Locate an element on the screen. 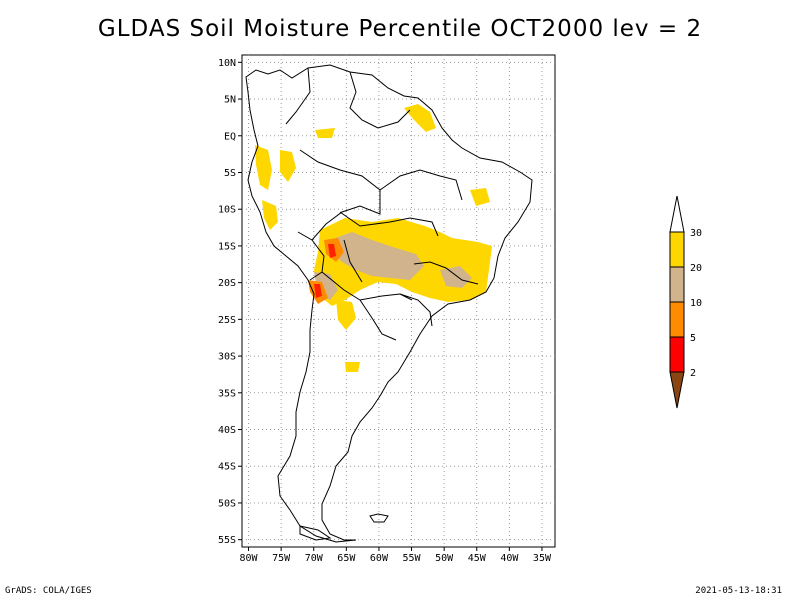 Image resolution: width=800 pixels, height=600 pixels. lon-tick-label: 35W is located at coordinates (542, 558).